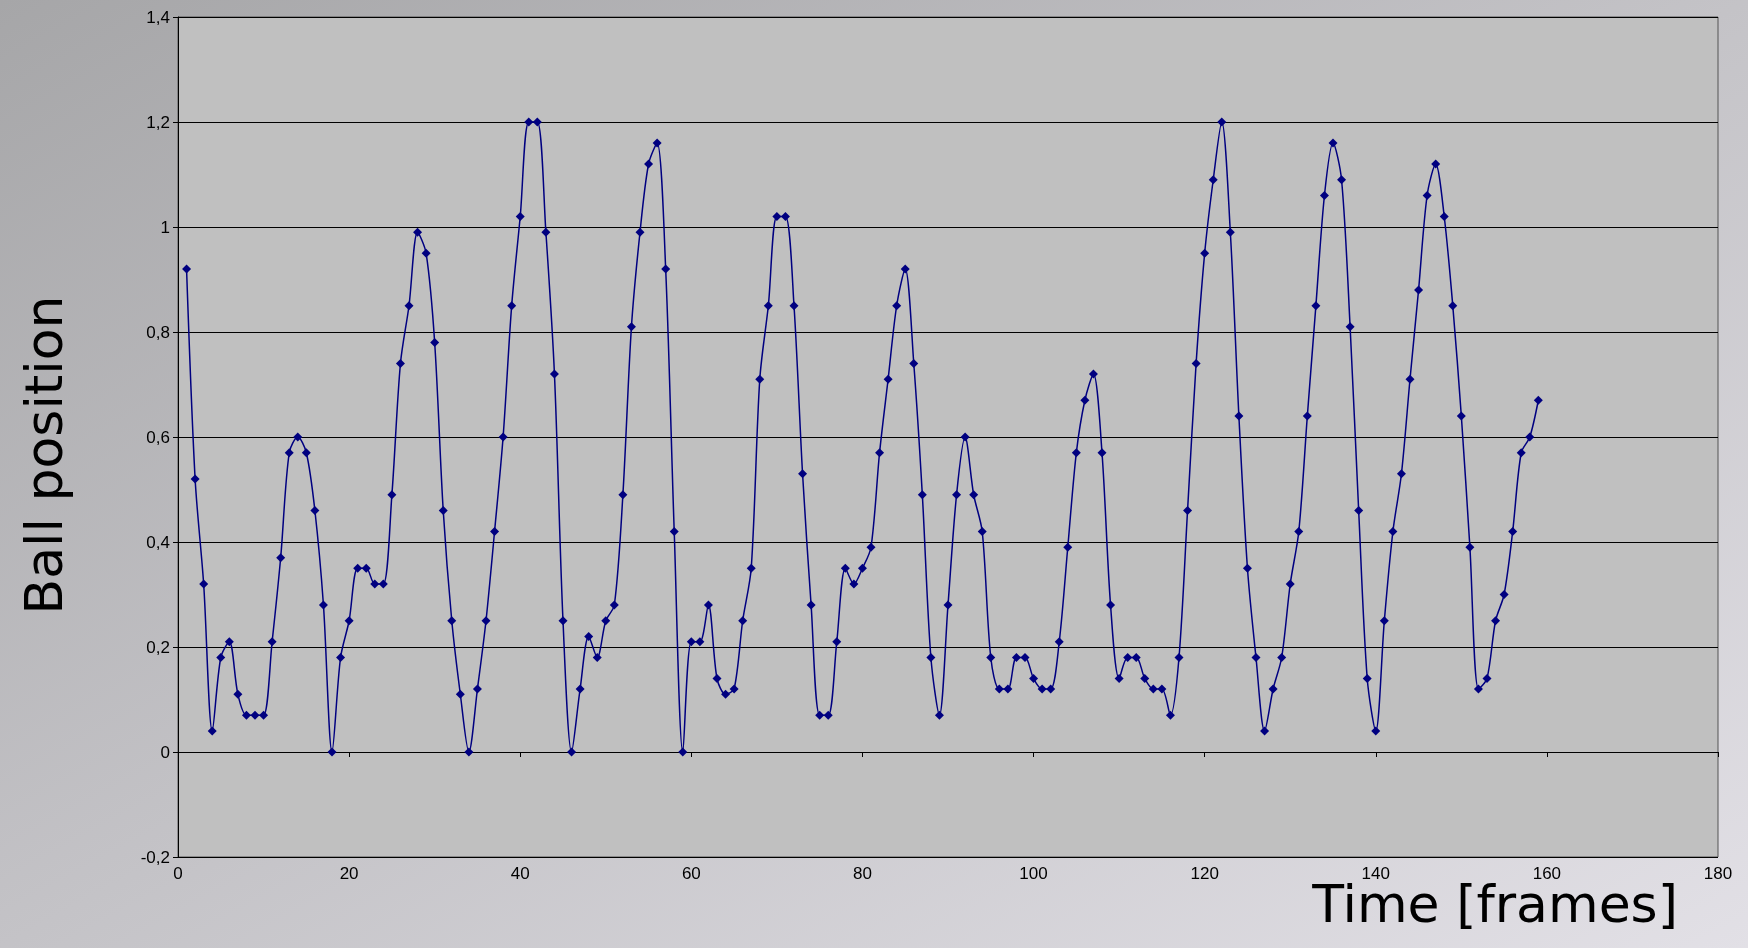  I want to click on x-tick-label: 80, so click(862, 873).